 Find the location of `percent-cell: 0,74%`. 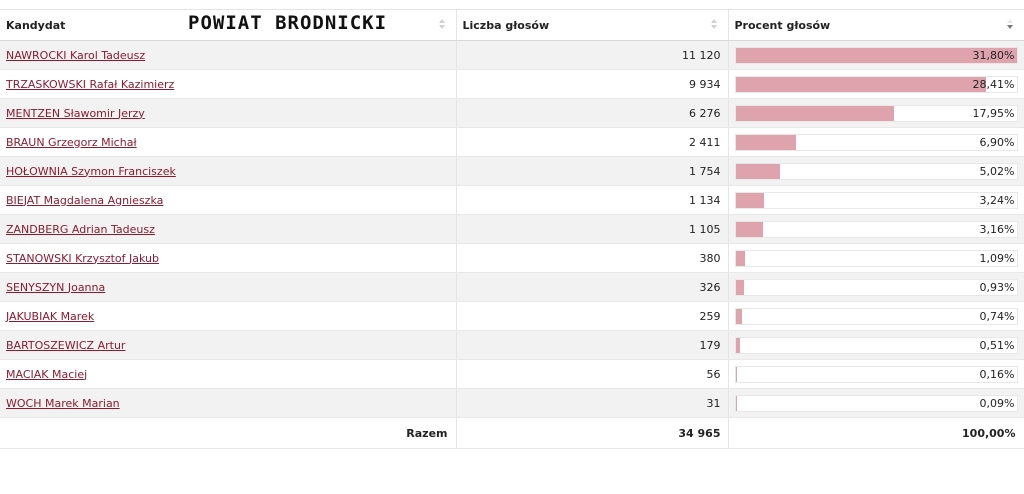

percent-cell: 0,74% is located at coordinates (876, 316).